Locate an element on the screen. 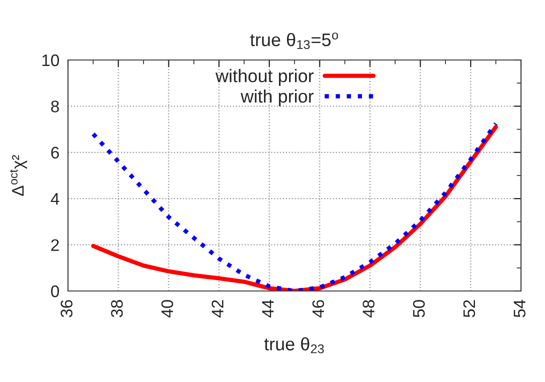 This screenshot has width=545, height=382. legend-label: with prior is located at coordinates (277, 97).